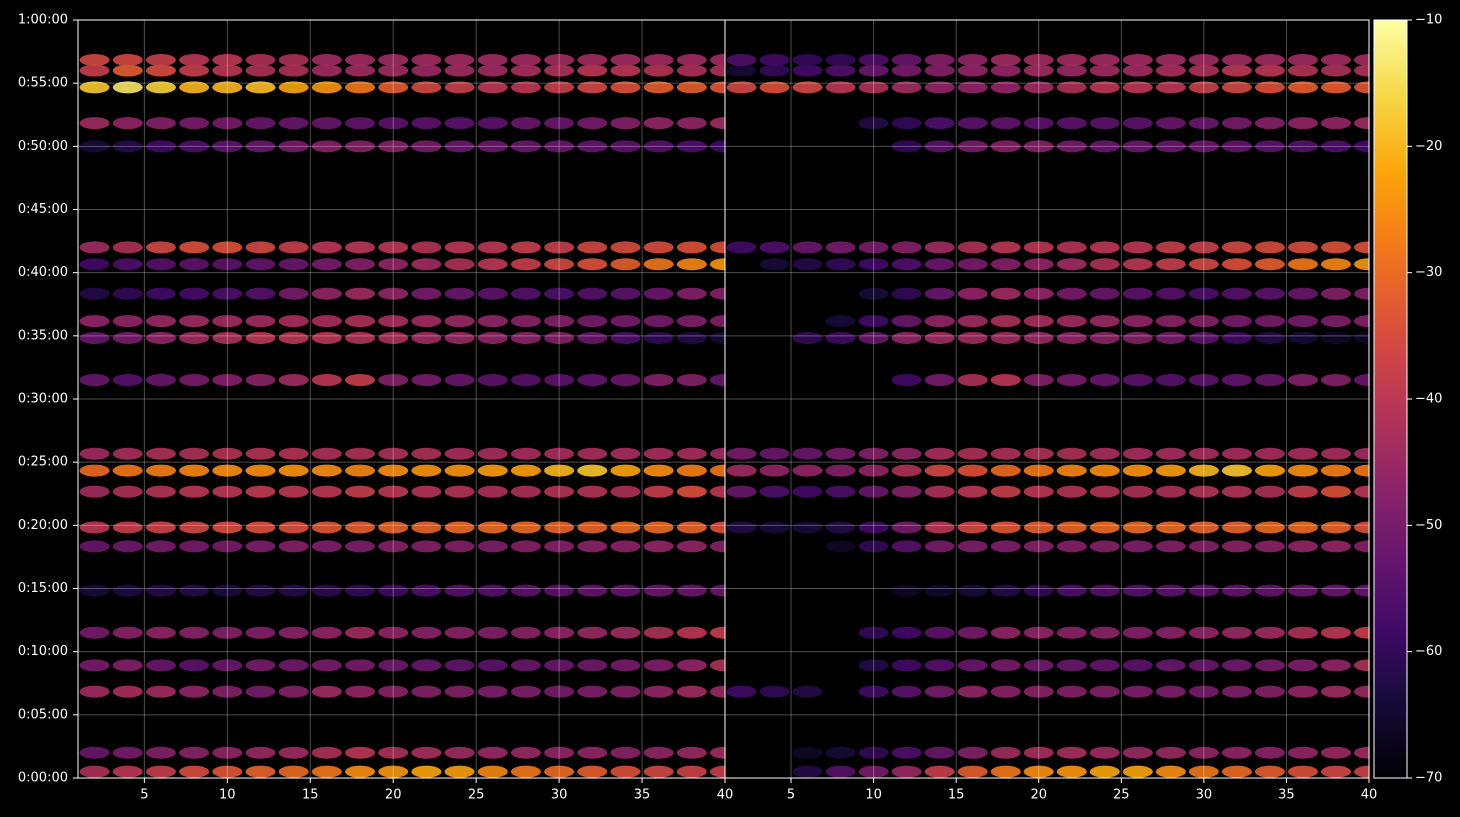 The height and width of the screenshot is (817, 1460). What do you see at coordinates (227, 795) in the screenshot?
I see `x-tick-label: 10` at bounding box center [227, 795].